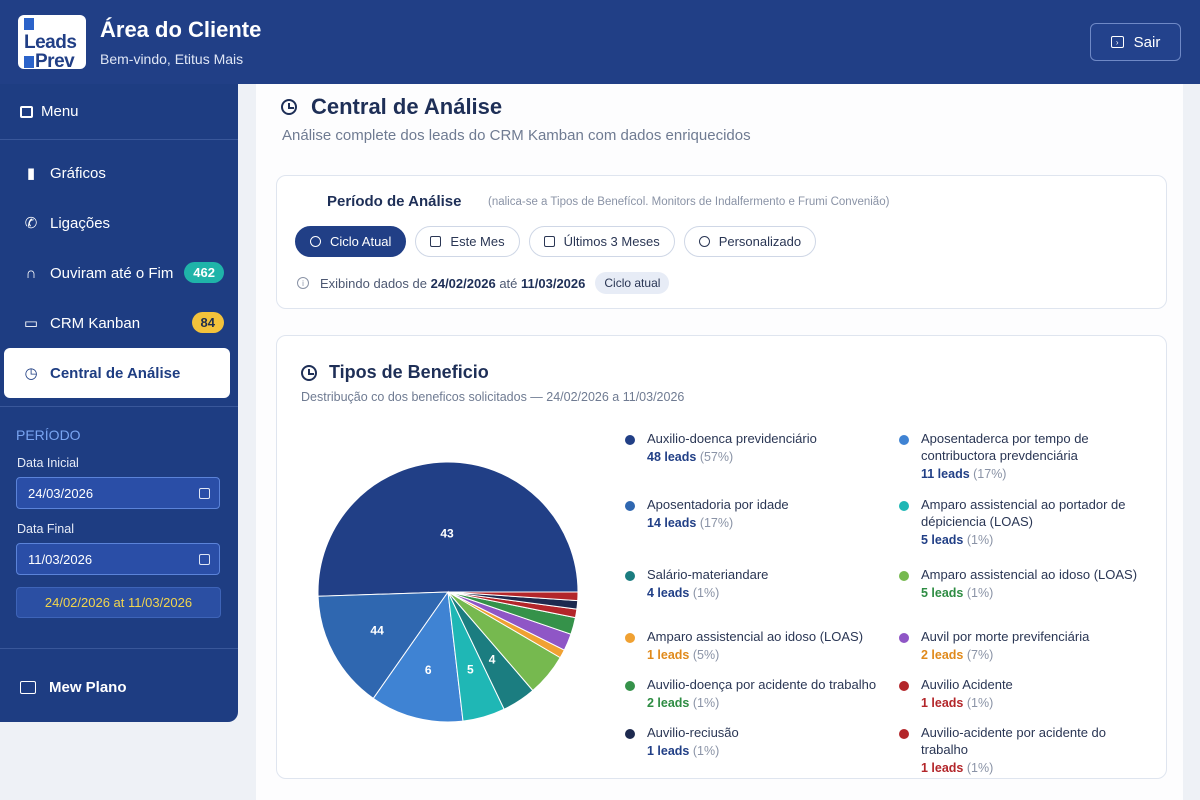  Describe the element at coordinates (391, 107) in the screenshot. I see `page-title: Central de Análise` at that location.